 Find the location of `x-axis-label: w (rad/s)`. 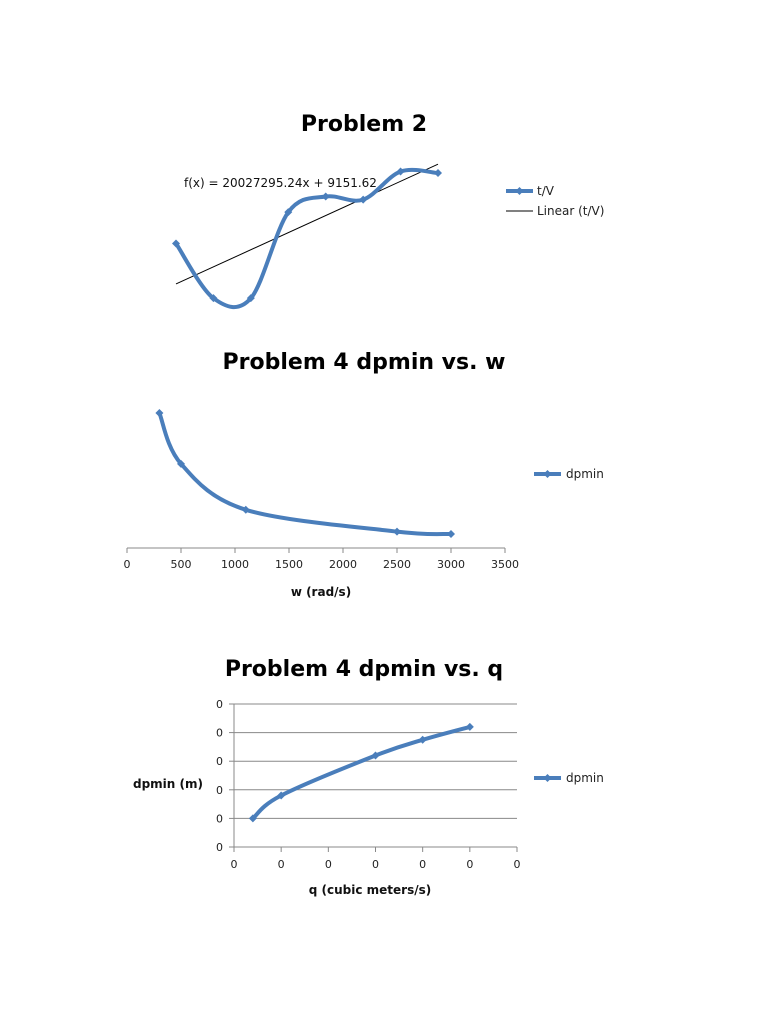

x-axis-label: w (rad/s) is located at coordinates (321, 592).